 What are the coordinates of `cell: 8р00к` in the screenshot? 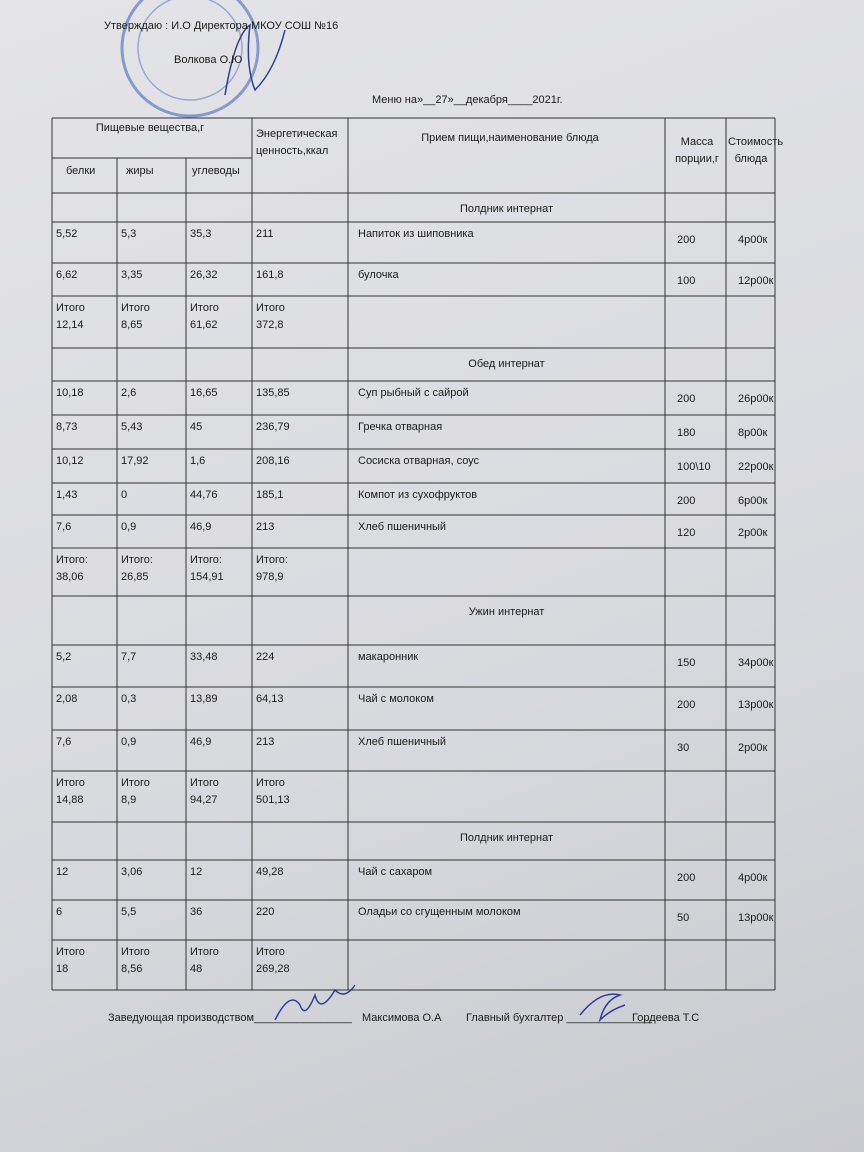 It's located at (753, 433).